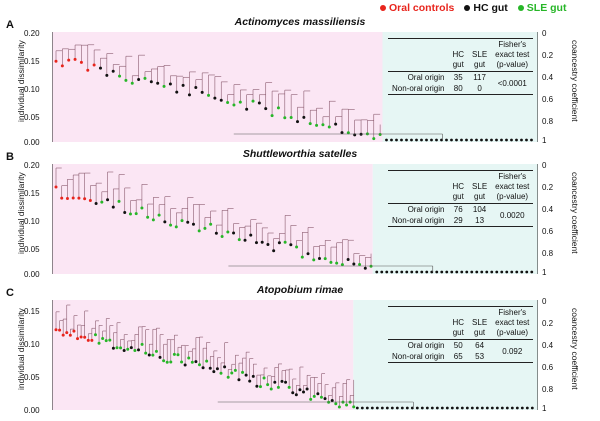  What do you see at coordinates (458, 77) in the screenshot?
I see `hc-count: 35` at bounding box center [458, 77].